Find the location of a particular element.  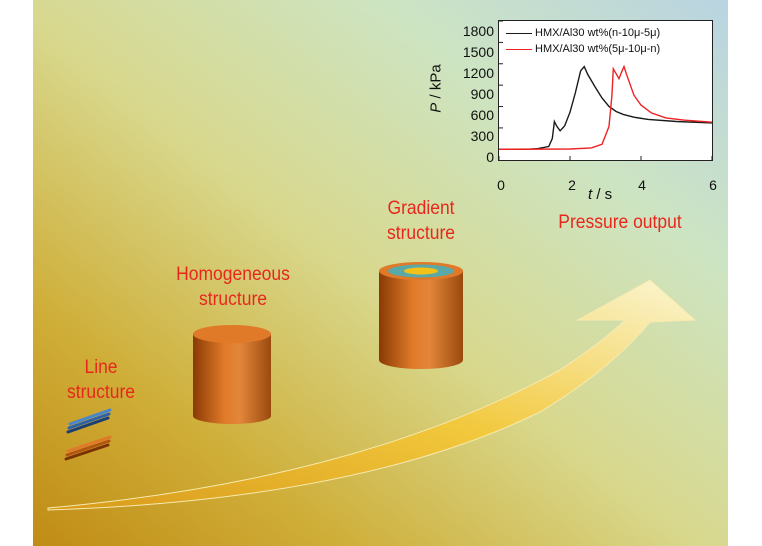

x-axis-unit: / s is located at coordinates (604, 194).